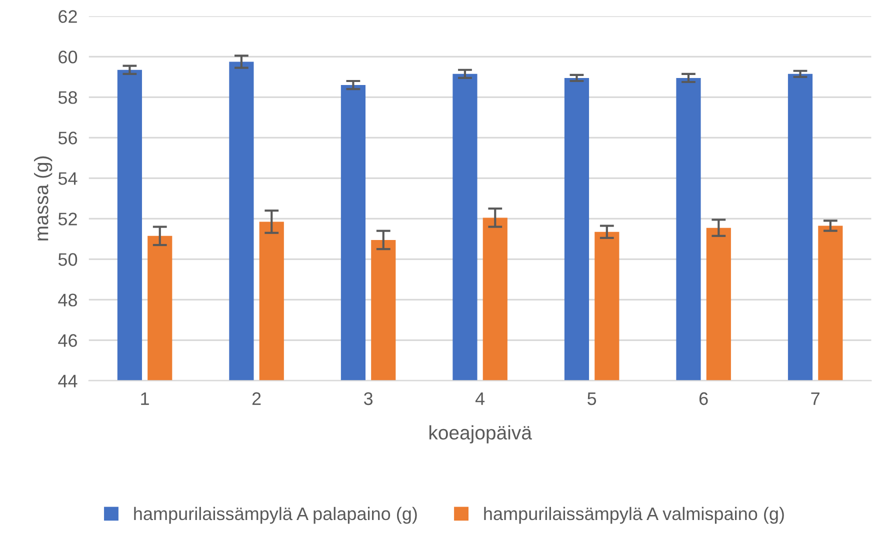  Describe the element at coordinates (480, 398) in the screenshot. I see `x-tick-label: 4` at that location.